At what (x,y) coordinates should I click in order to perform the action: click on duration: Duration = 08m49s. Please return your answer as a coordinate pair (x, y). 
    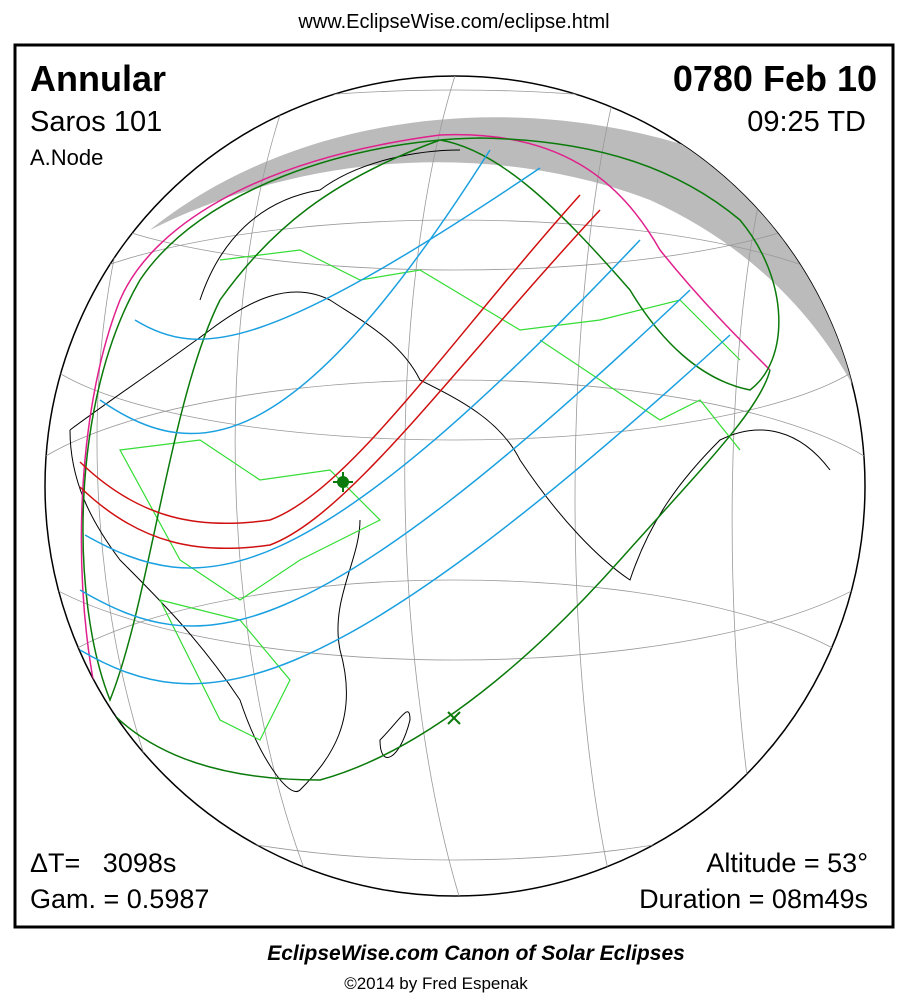
    Looking at the image, I should click on (753, 899).